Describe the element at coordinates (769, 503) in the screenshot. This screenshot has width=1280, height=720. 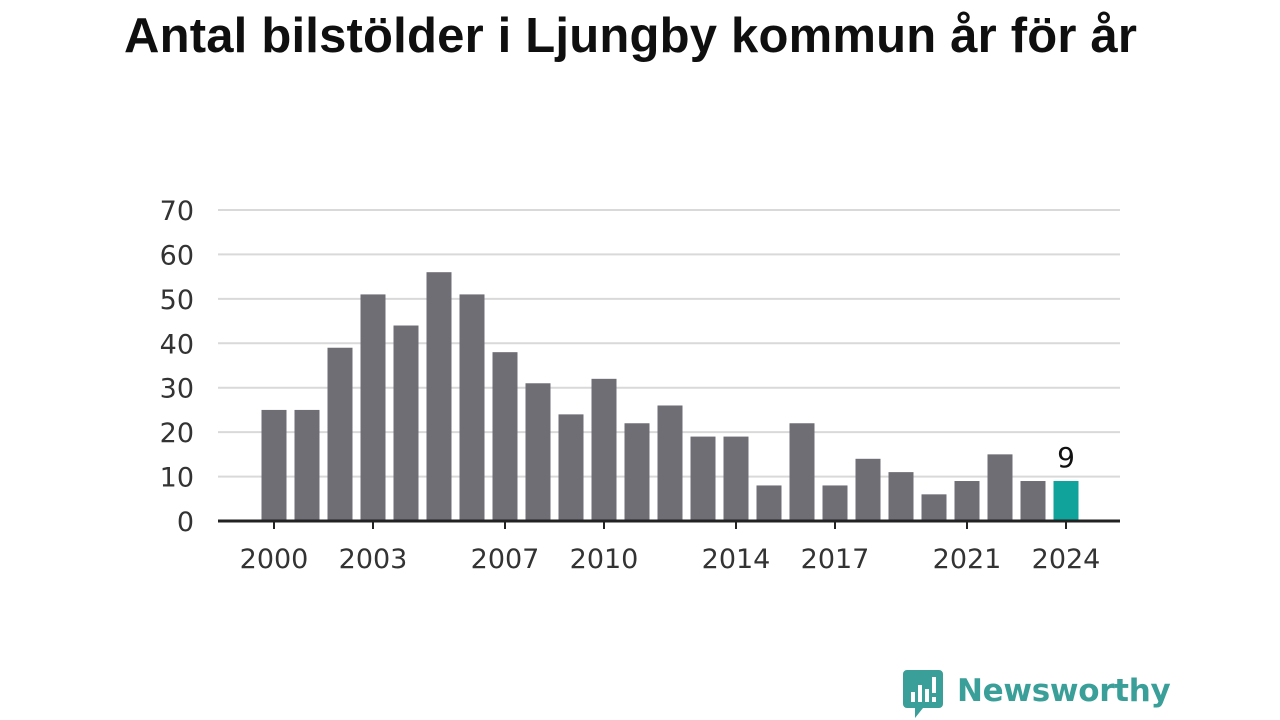
I see `bar-2015` at that location.